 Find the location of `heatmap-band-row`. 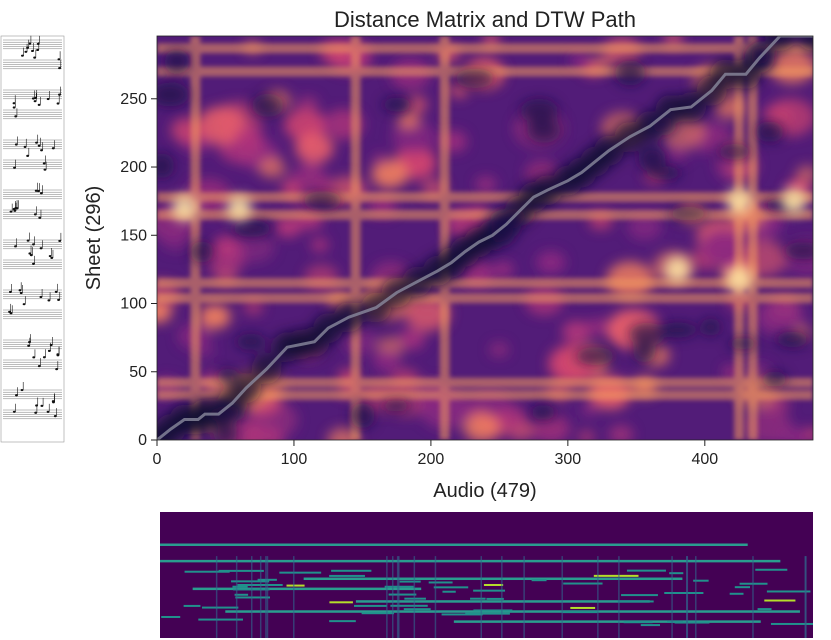

heatmap-band-row is located at coordinates (485, 382).